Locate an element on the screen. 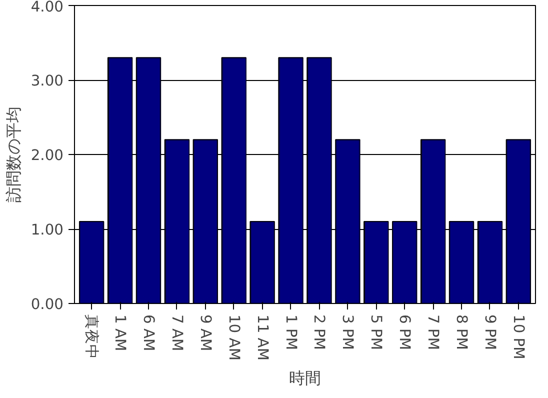  x-tick-label: 11 AM is located at coordinates (262, 337).